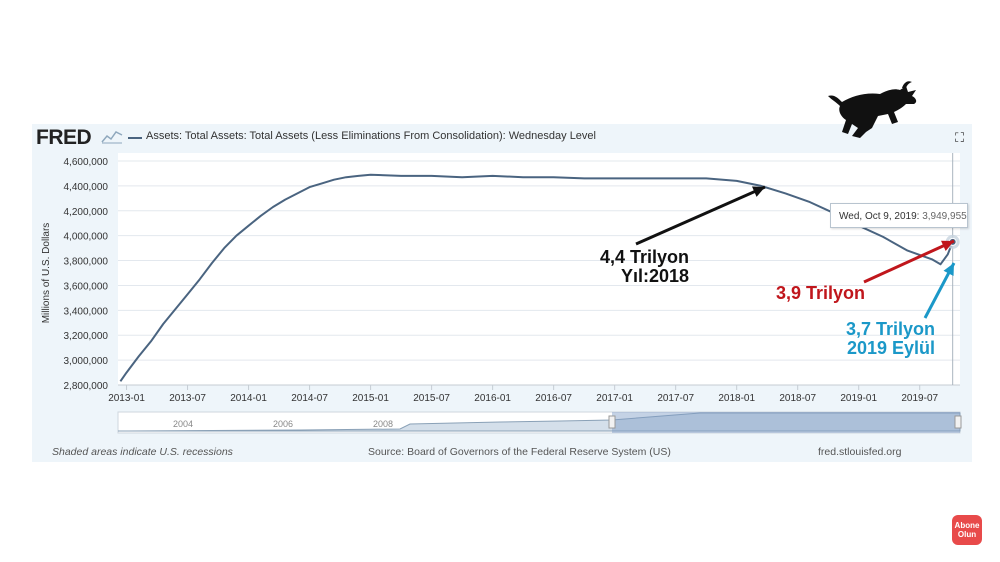  Describe the element at coordinates (758, 191) in the screenshot. I see `arrow-2018-head` at that location.